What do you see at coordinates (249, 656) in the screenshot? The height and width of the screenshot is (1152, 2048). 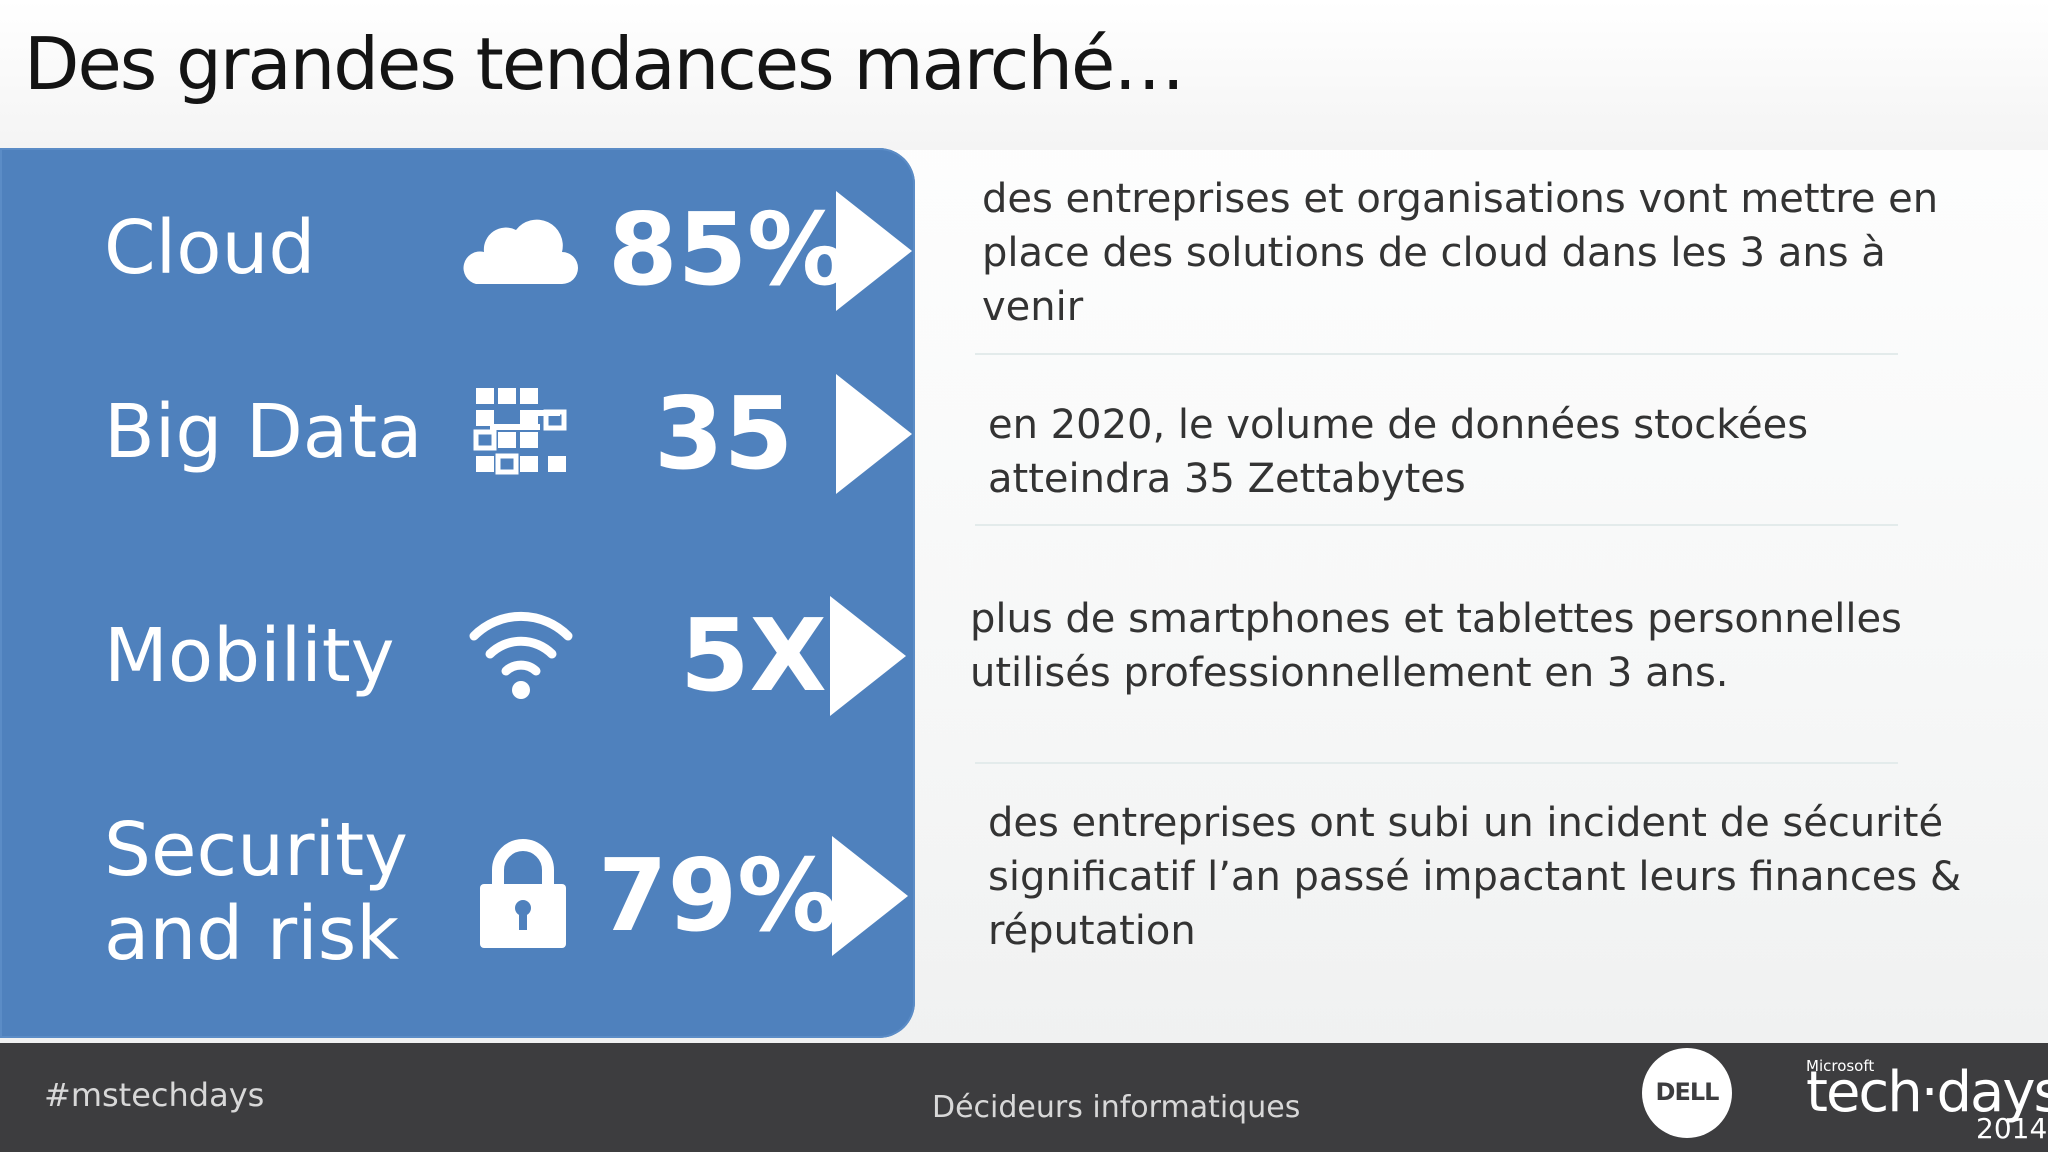 I see `trend-label-mobility: Mobility` at bounding box center [249, 656].